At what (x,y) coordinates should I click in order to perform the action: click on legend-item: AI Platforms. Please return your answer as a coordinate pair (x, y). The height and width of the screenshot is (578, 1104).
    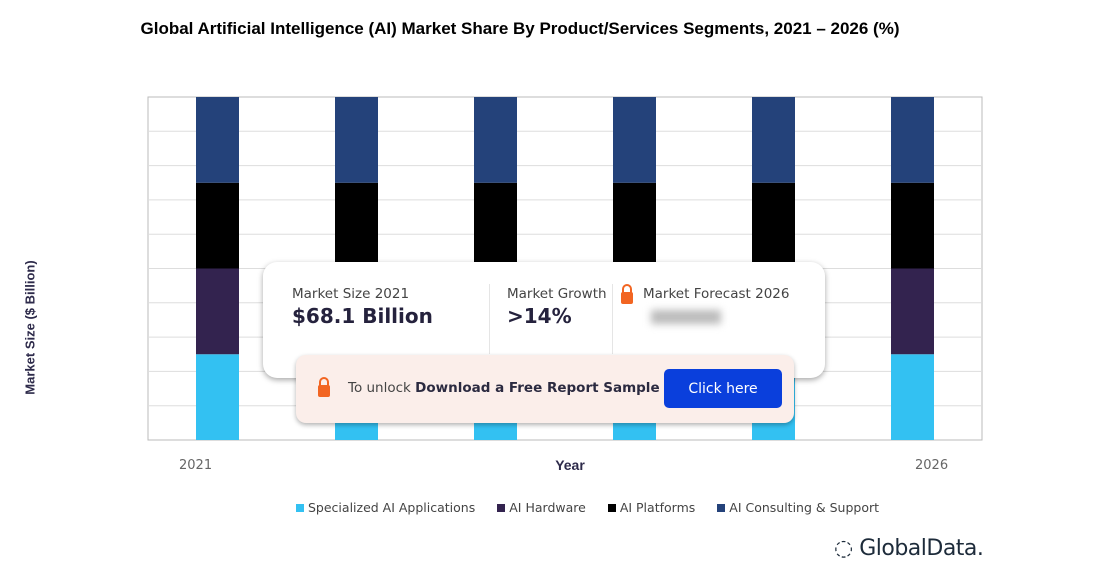
    Looking at the image, I should click on (651, 507).